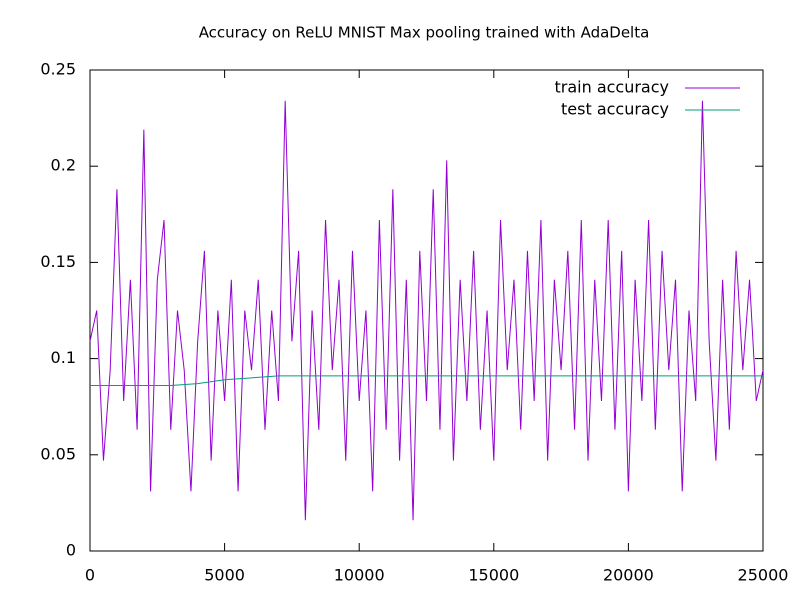  Describe the element at coordinates (615, 109) in the screenshot. I see `legend-label: test accuracy` at that location.